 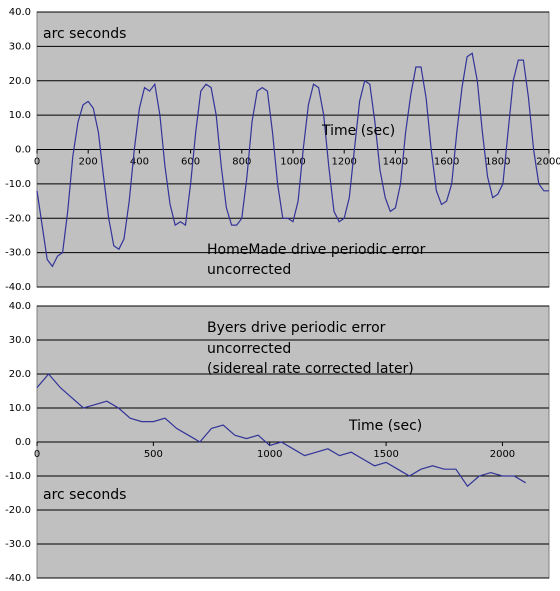 I want to click on x-tick-label: 1200, so click(x=343, y=162).